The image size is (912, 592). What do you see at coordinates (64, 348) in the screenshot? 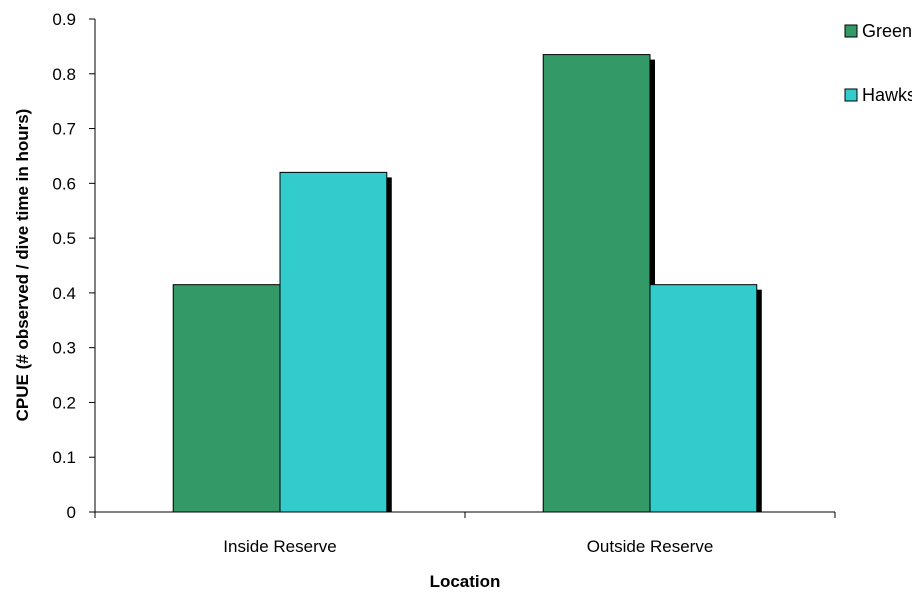
I see `y-tick-label: 0.3` at bounding box center [64, 348].